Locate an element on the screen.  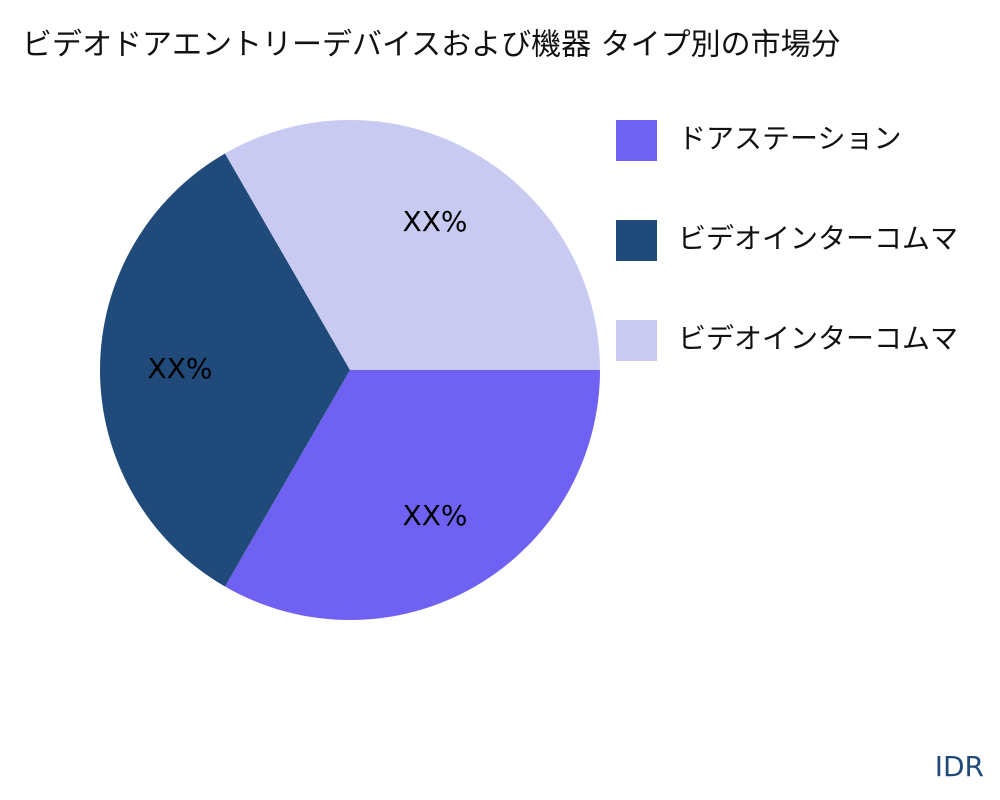
footer-brand: IDR is located at coordinates (959, 766).